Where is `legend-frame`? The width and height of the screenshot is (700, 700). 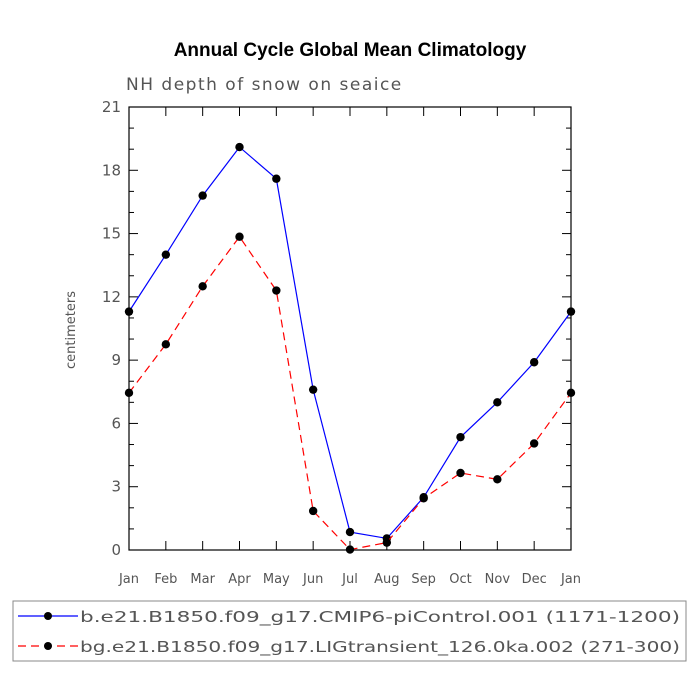 legend-frame is located at coordinates (349, 631).